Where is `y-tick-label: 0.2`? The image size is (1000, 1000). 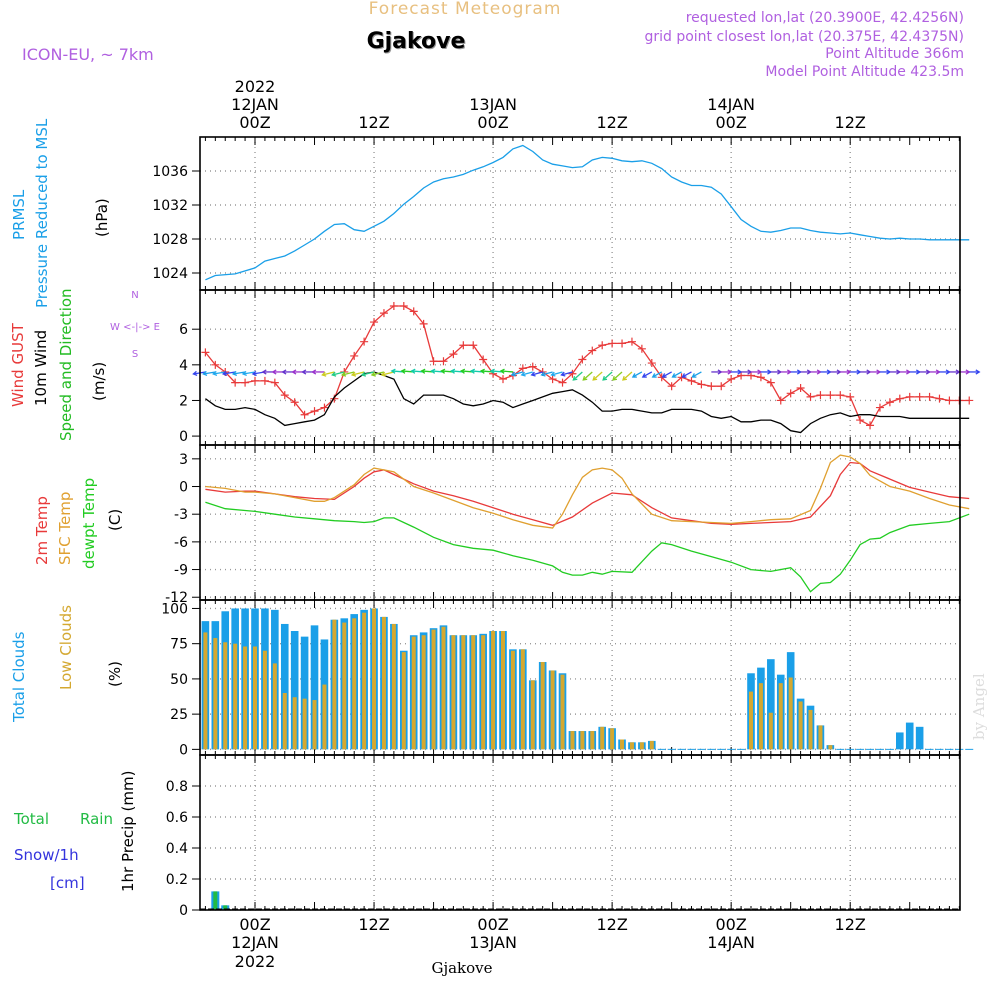 y-tick-label: 0.2 is located at coordinates (177, 880).